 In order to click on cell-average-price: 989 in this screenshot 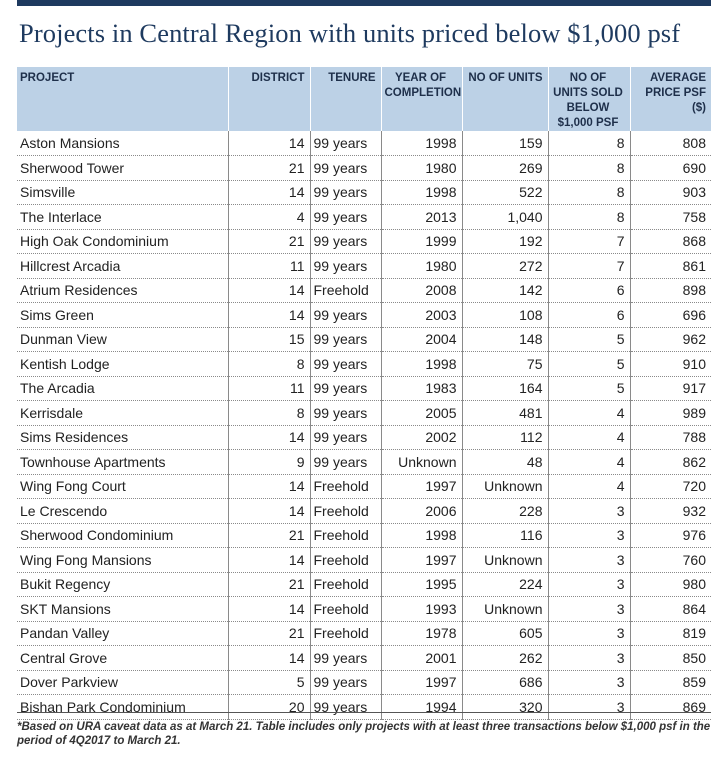, I will do `click(670, 413)`.